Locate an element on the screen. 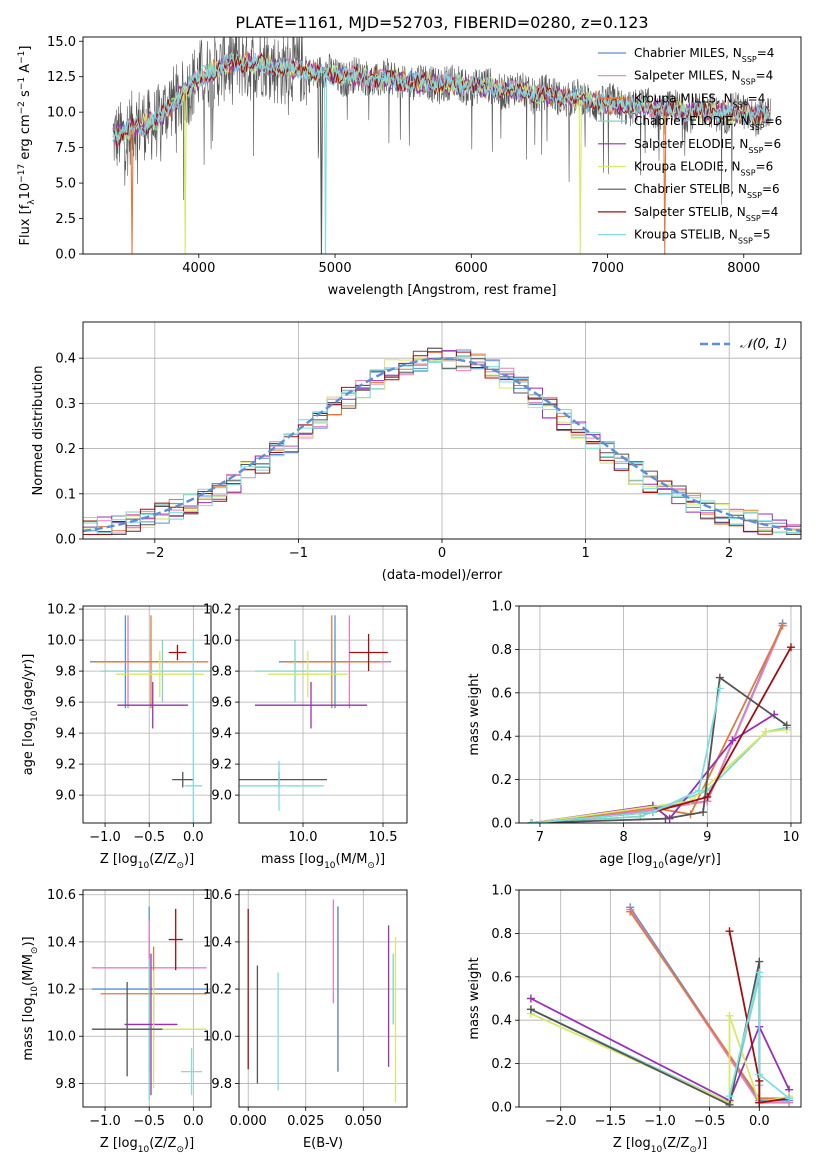 This screenshot has width=819, height=1174. legend-label: Salpeter ELODIE, NSSP=6 is located at coordinates (707, 146).